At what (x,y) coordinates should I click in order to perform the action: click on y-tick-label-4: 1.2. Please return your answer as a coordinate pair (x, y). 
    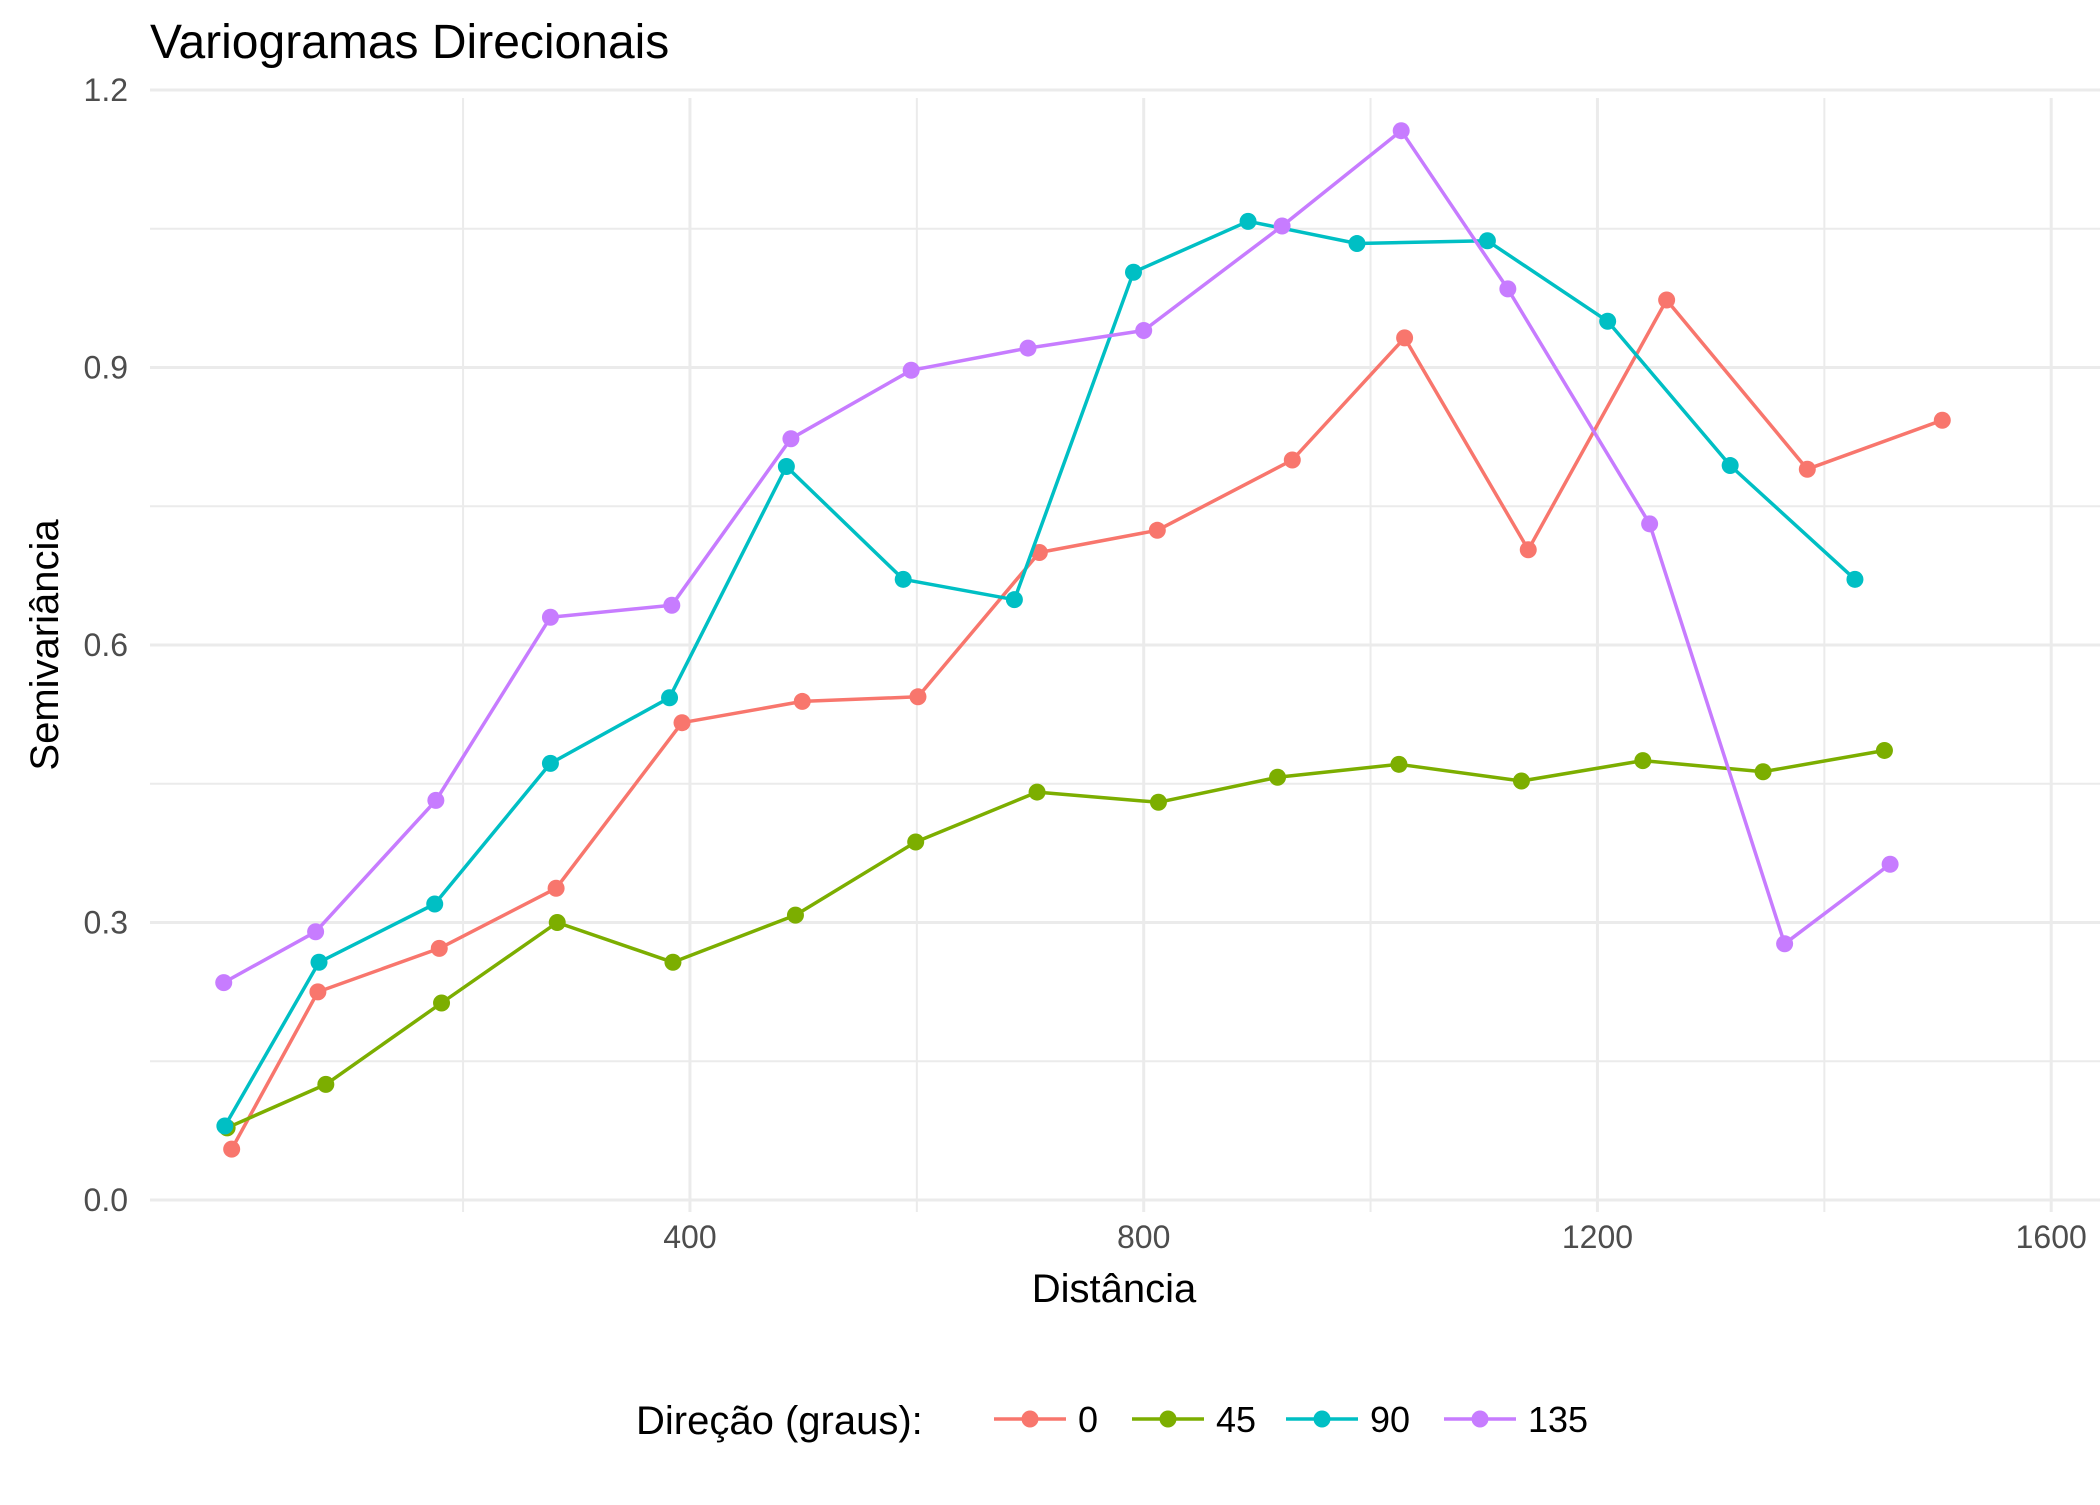
    Looking at the image, I should click on (106, 90).